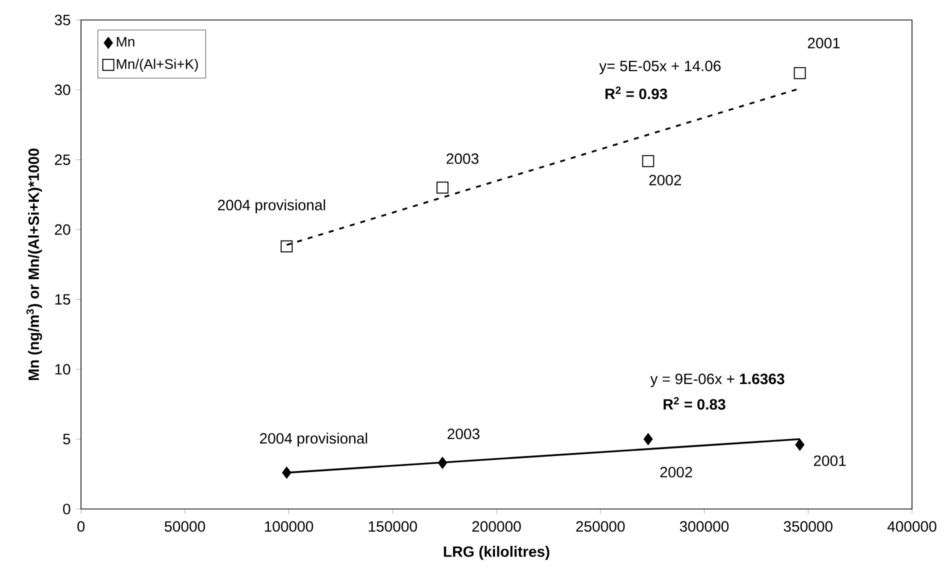 The width and height of the screenshot is (952, 576). What do you see at coordinates (62, 159) in the screenshot?
I see `y-tick-label: 25` at bounding box center [62, 159].